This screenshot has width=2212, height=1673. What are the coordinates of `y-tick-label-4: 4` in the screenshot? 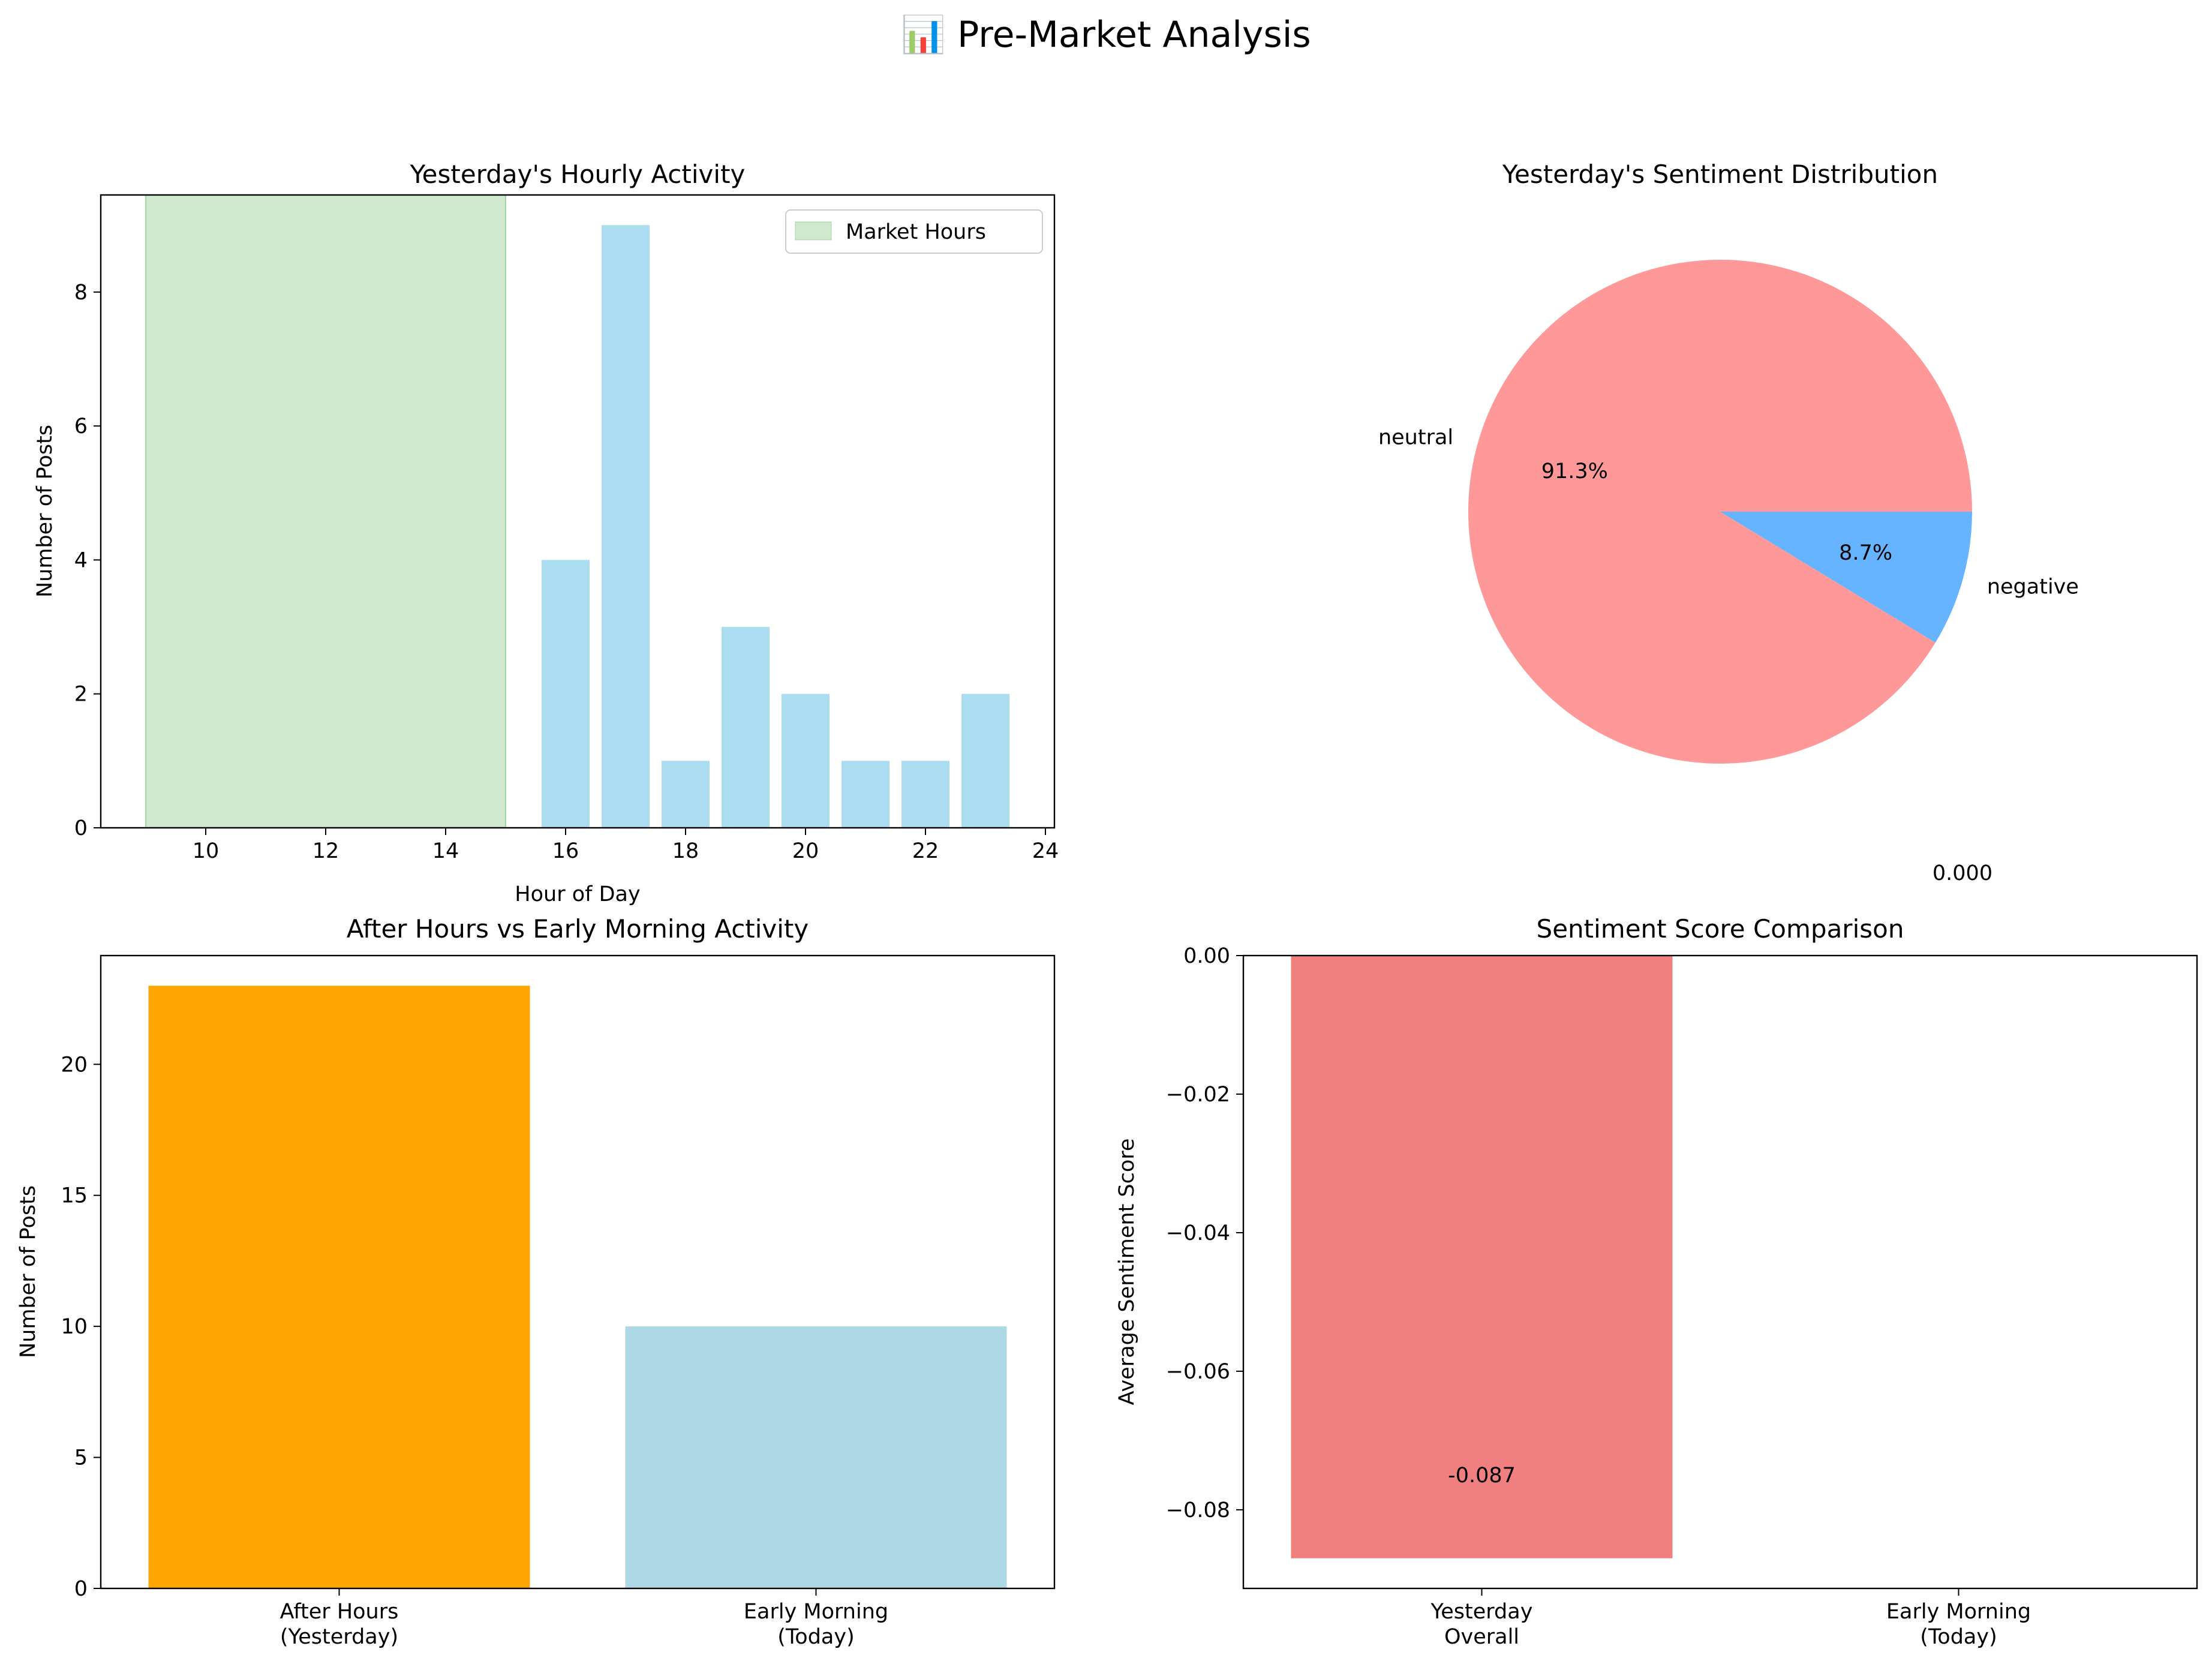 It's located at (81, 560).